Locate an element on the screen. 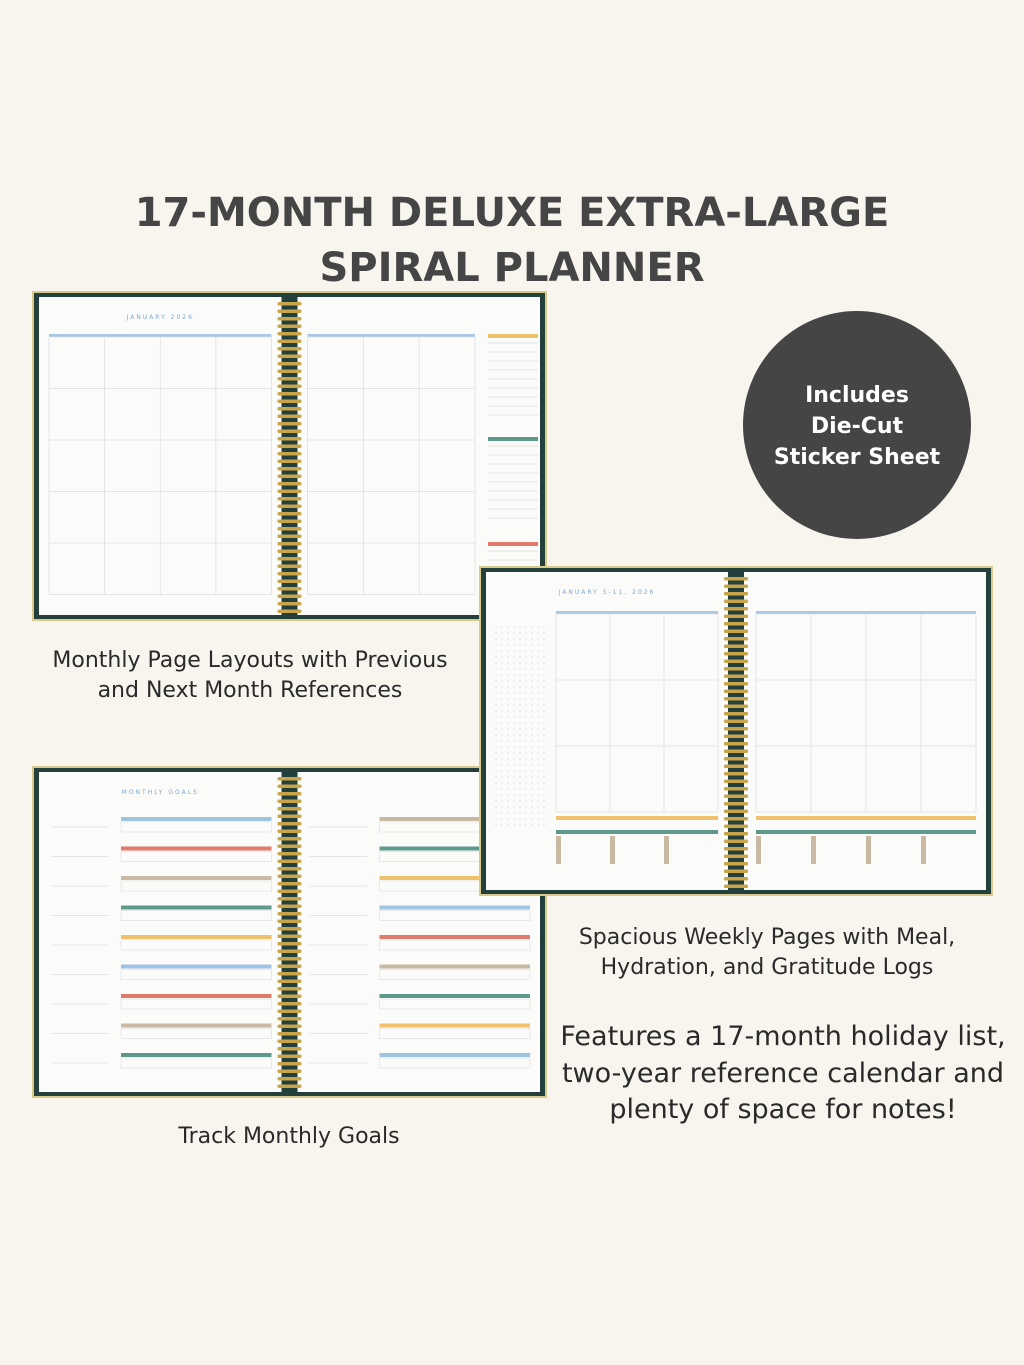 The width and height of the screenshot is (1024, 1365). section-bar is located at coordinates (513, 336).